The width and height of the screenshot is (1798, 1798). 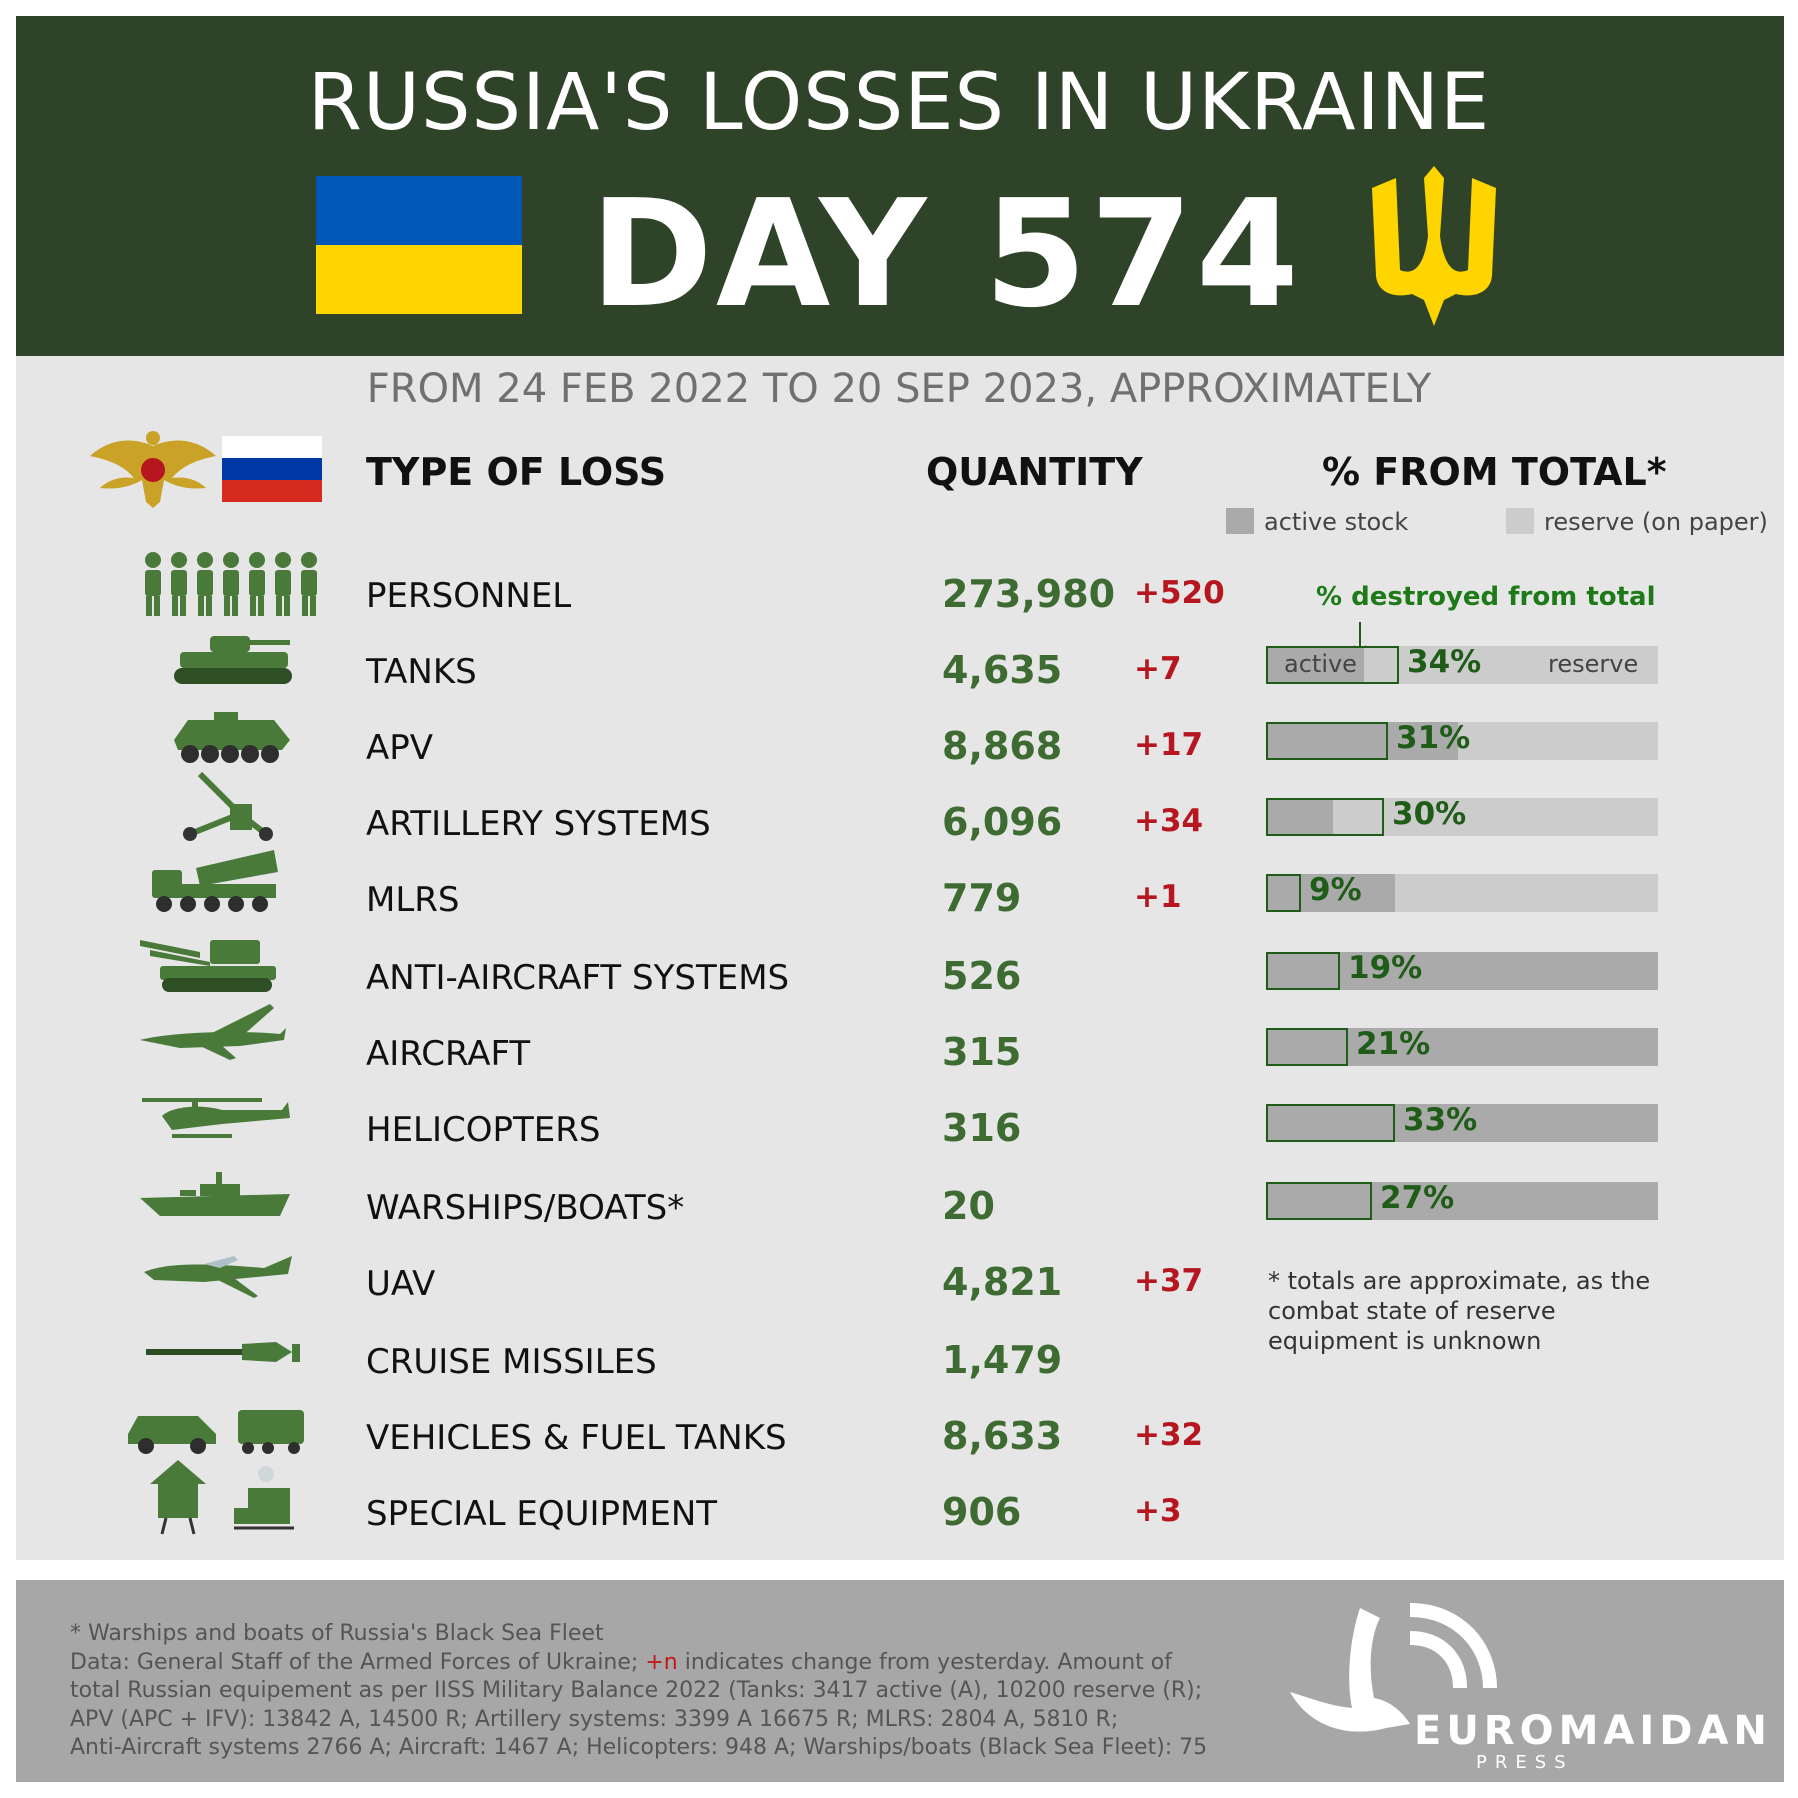 What do you see at coordinates (1520, 521) in the screenshot?
I see `legend-reserve-swatch` at bounding box center [1520, 521].